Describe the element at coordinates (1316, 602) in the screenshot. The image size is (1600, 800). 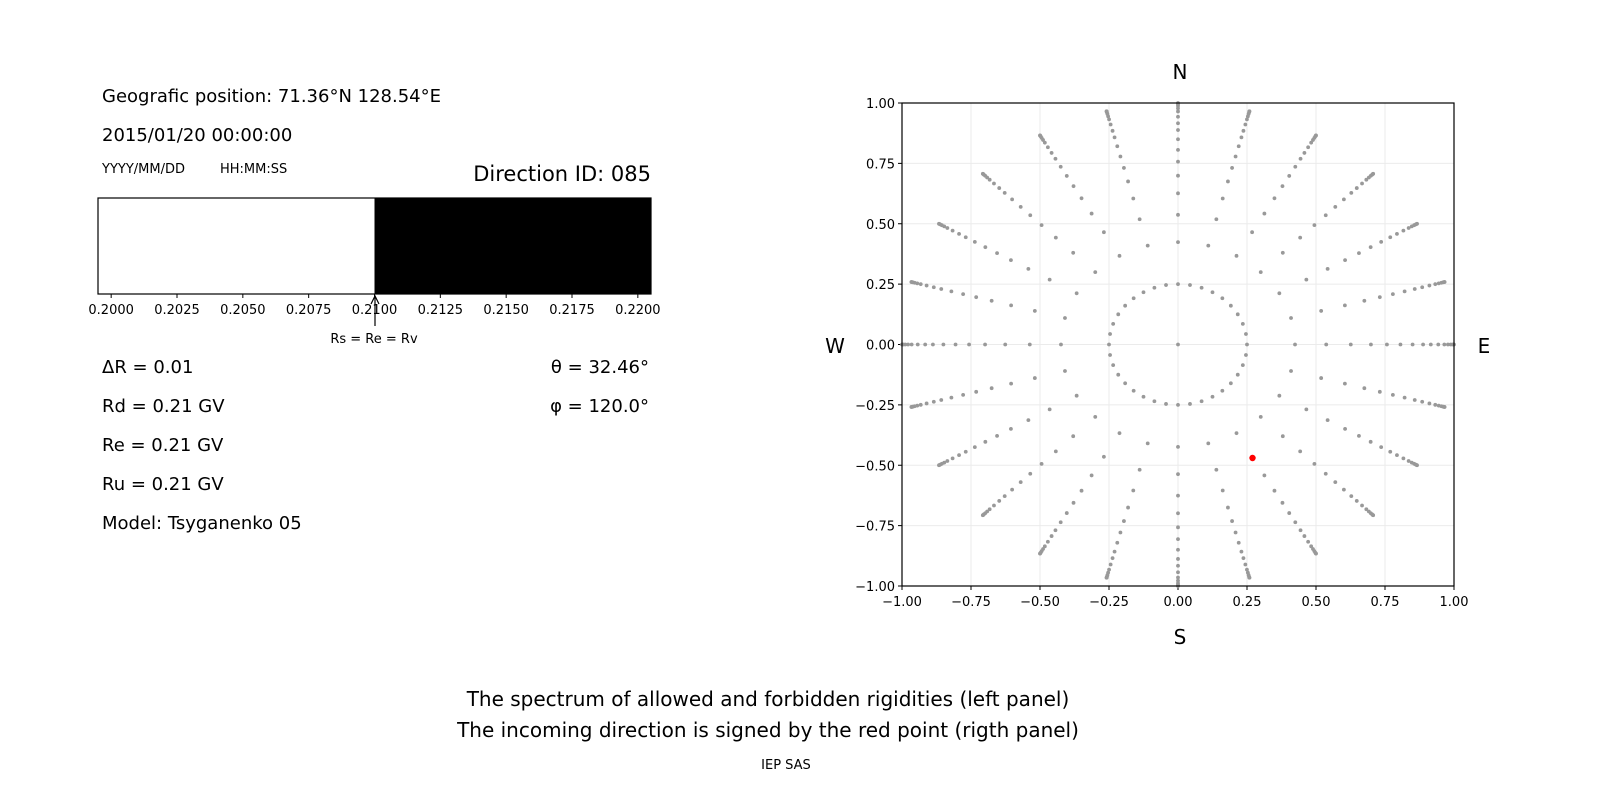
I see `x-tick-label: 0.50` at that location.